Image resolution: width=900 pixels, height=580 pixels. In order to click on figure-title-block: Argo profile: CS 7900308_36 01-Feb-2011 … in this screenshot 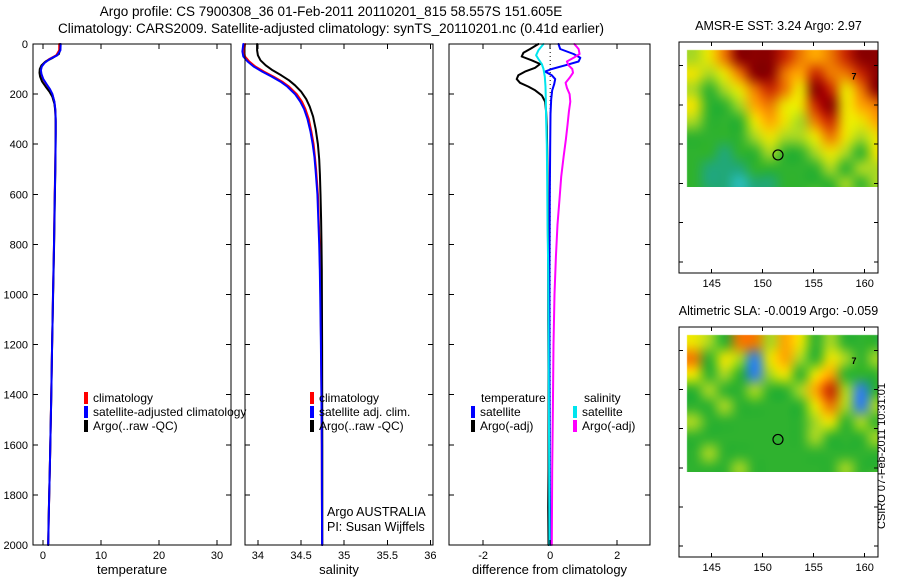, I will do `click(331, 20)`.